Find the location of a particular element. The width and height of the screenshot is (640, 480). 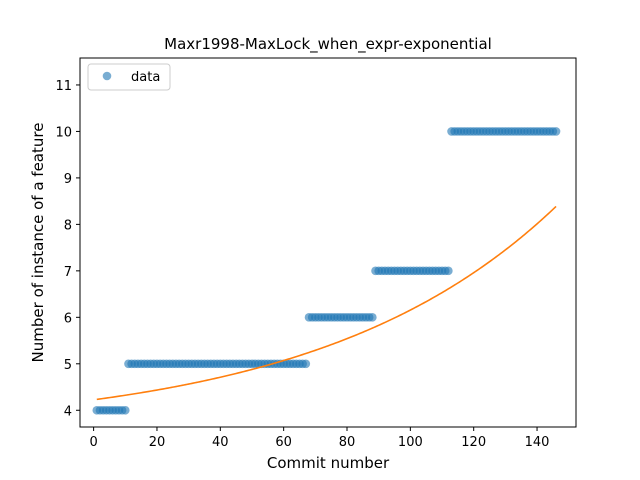

x-tick-label: 80 is located at coordinates (347, 442).